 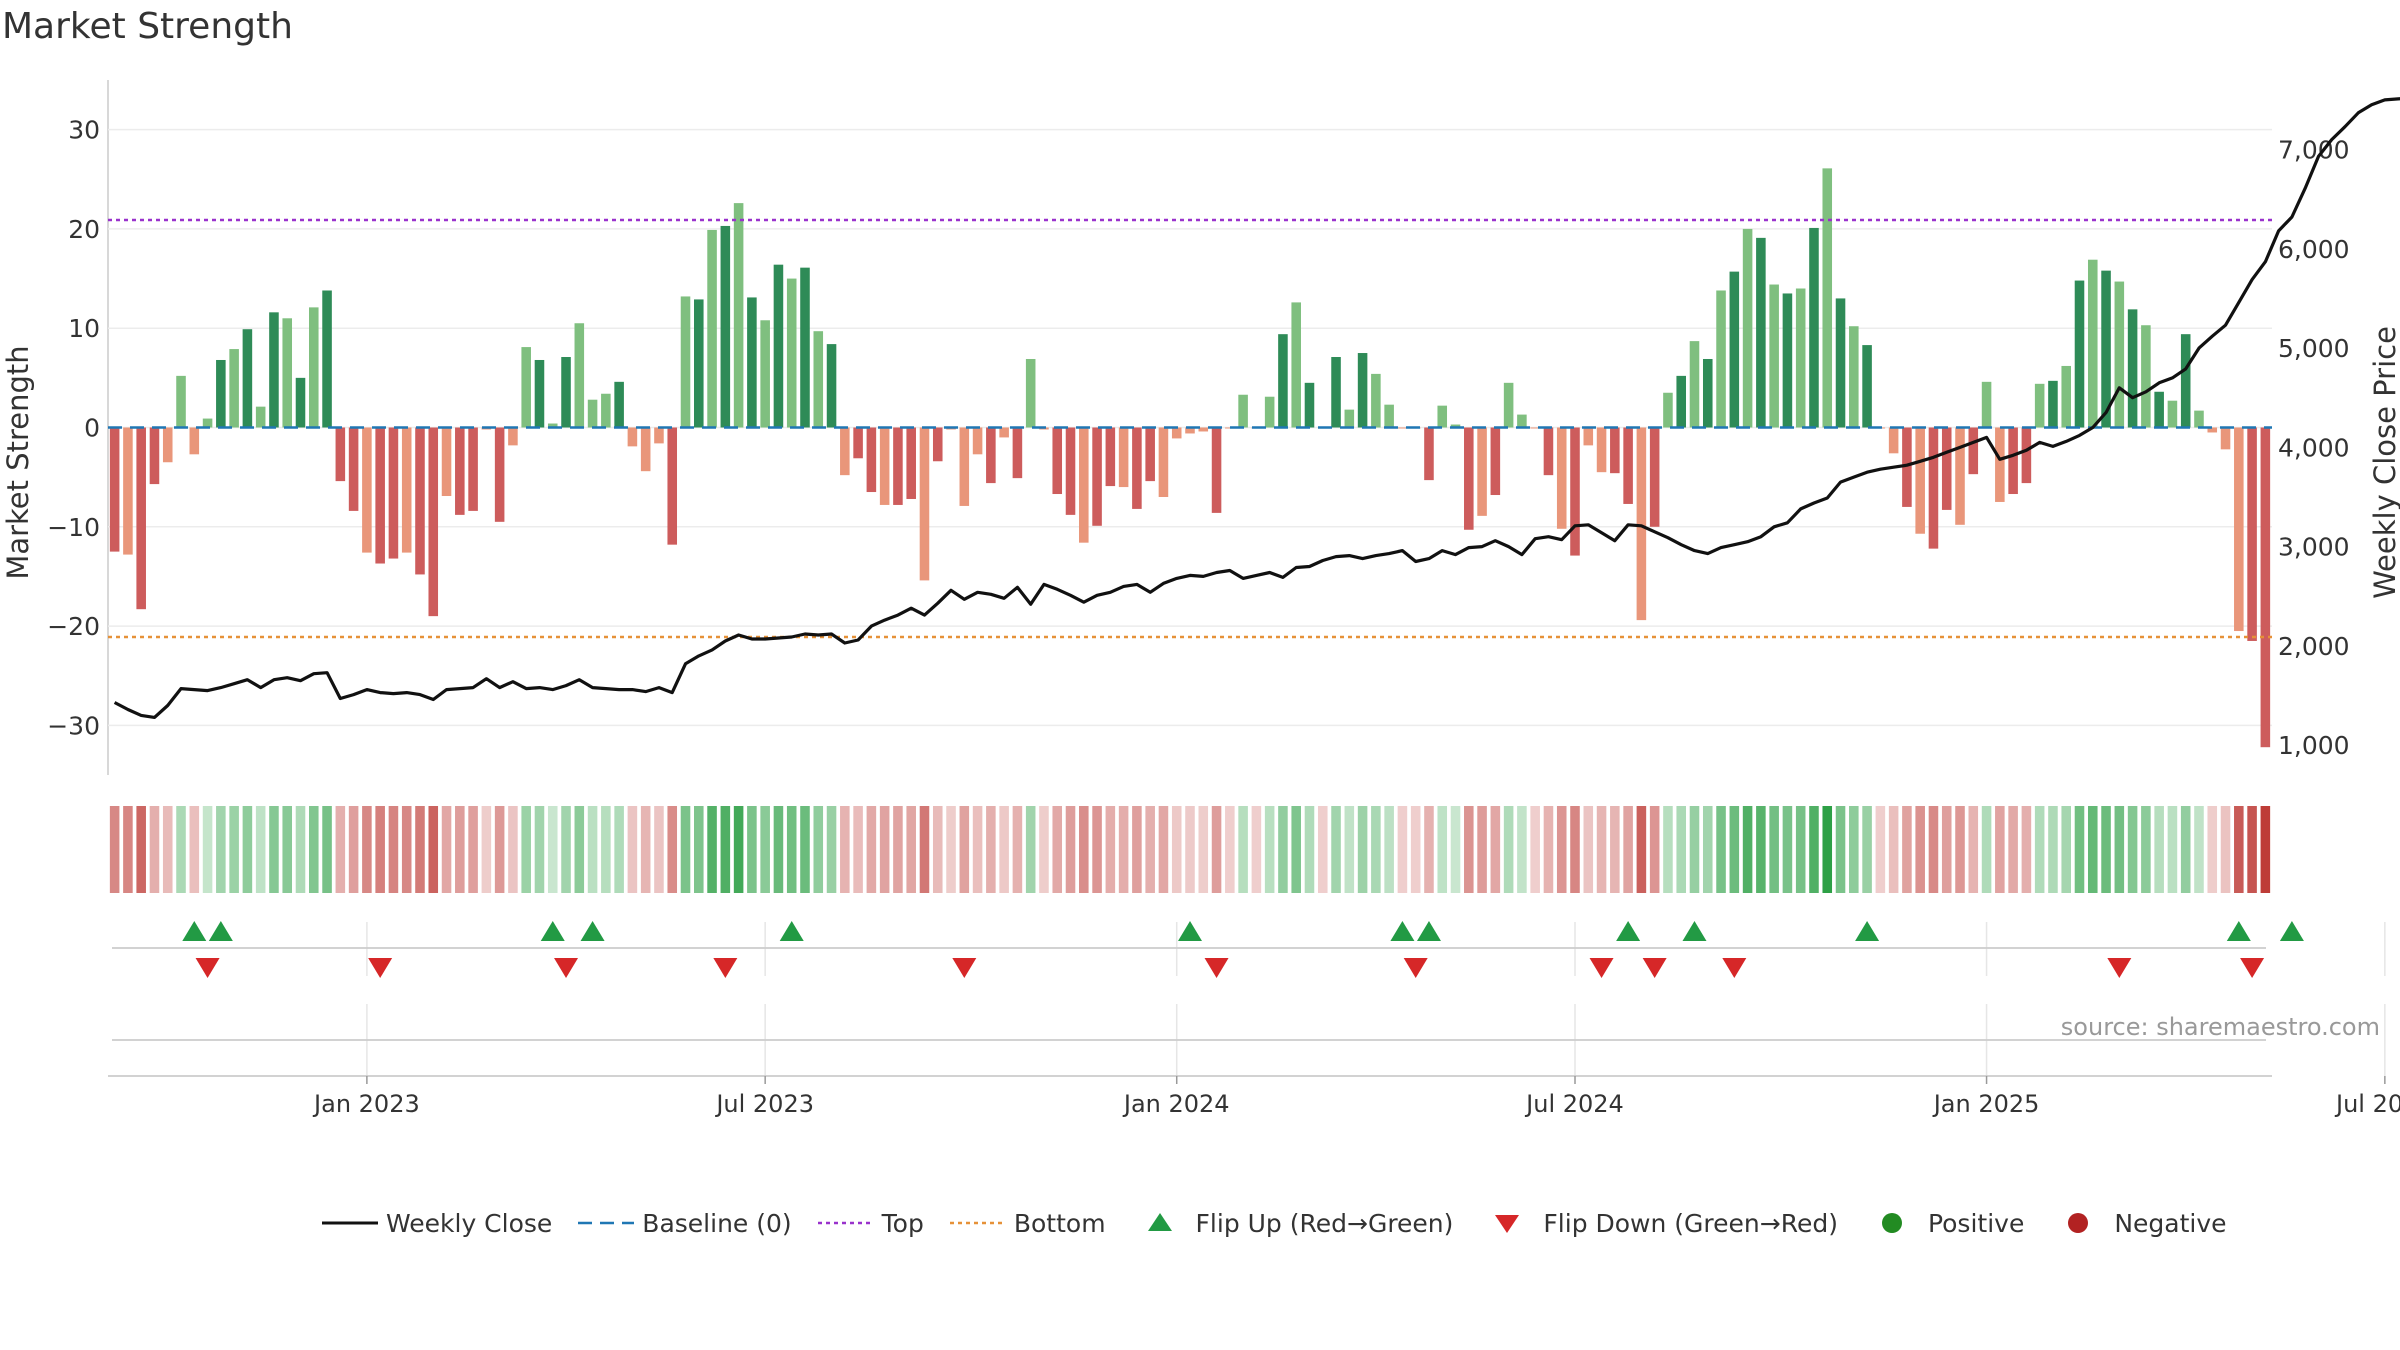 I want to click on y2-tick-label: 4,000, so click(x=2314, y=447).